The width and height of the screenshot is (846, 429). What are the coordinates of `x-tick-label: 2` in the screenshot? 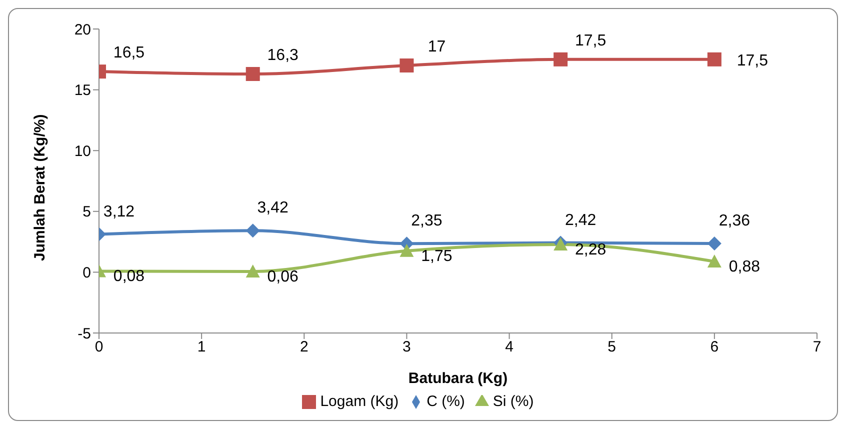 It's located at (304, 347).